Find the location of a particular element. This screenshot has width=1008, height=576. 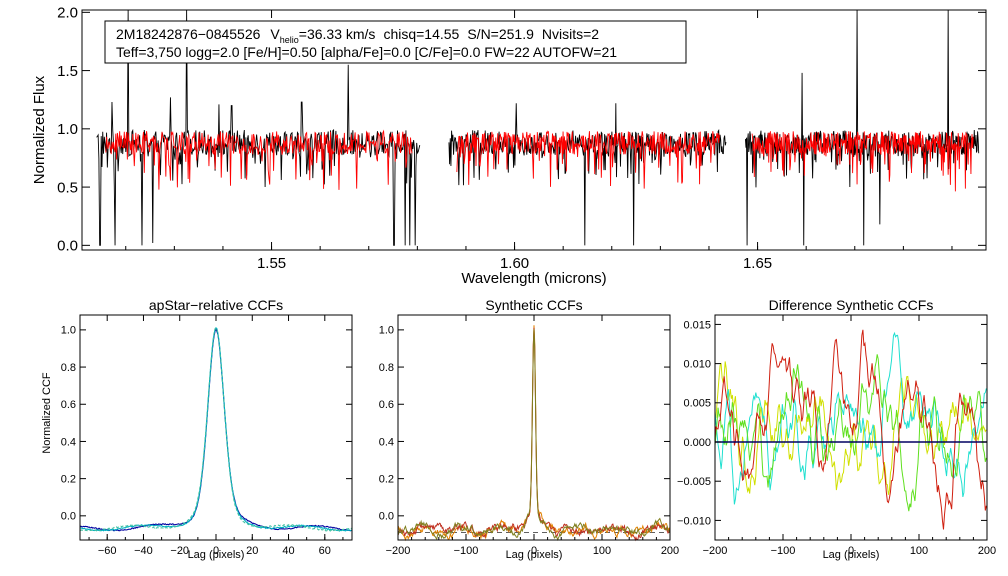

apstar-axes-frame is located at coordinates (216, 427).